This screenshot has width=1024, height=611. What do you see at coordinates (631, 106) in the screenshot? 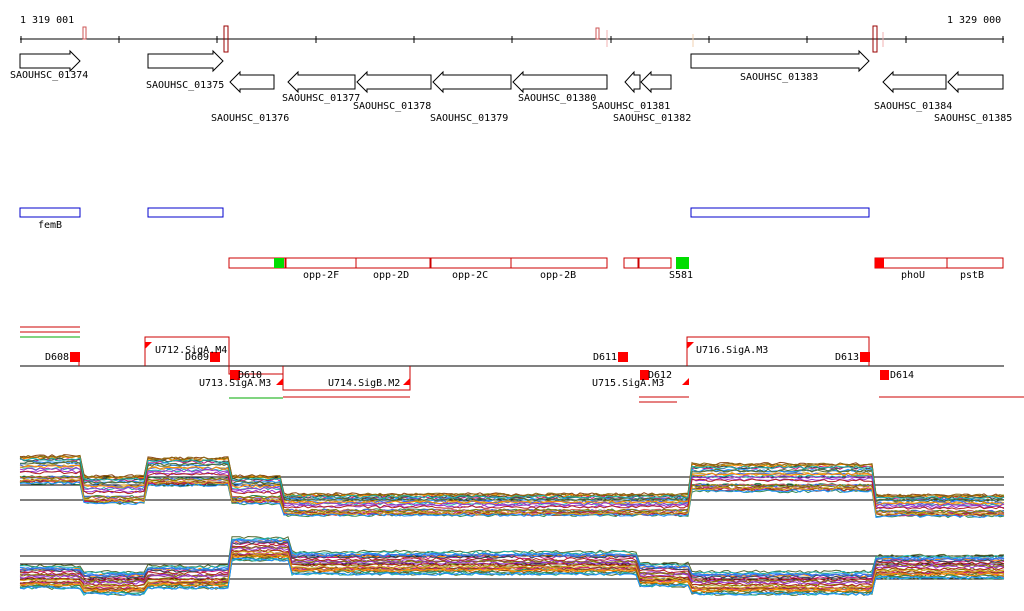
I see `gene-label: SAOUHSC_01381` at bounding box center [631, 106].